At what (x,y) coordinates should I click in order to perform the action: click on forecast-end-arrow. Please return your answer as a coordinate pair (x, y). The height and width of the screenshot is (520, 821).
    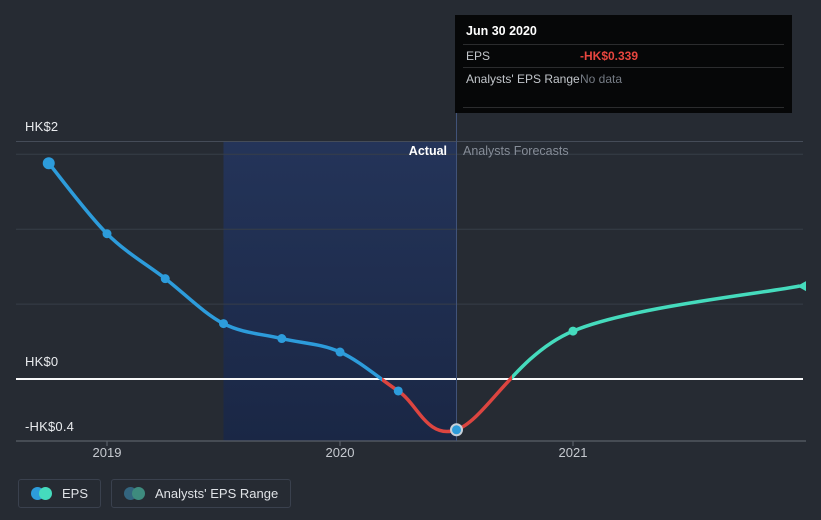
    Looking at the image, I should click on (802, 286).